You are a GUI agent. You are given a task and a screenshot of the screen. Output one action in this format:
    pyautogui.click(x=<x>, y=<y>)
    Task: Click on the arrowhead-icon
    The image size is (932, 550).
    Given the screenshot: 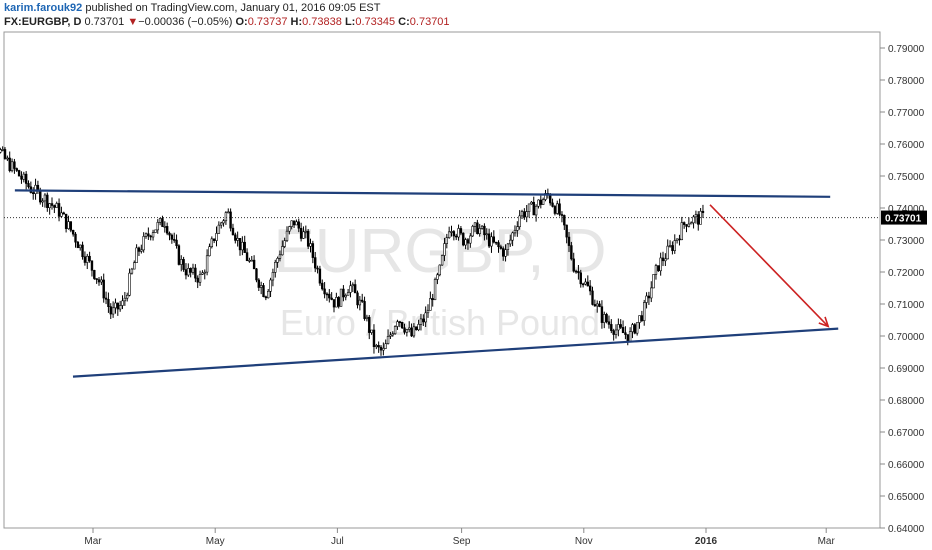 What is the action you would take?
    pyautogui.click(x=824, y=322)
    